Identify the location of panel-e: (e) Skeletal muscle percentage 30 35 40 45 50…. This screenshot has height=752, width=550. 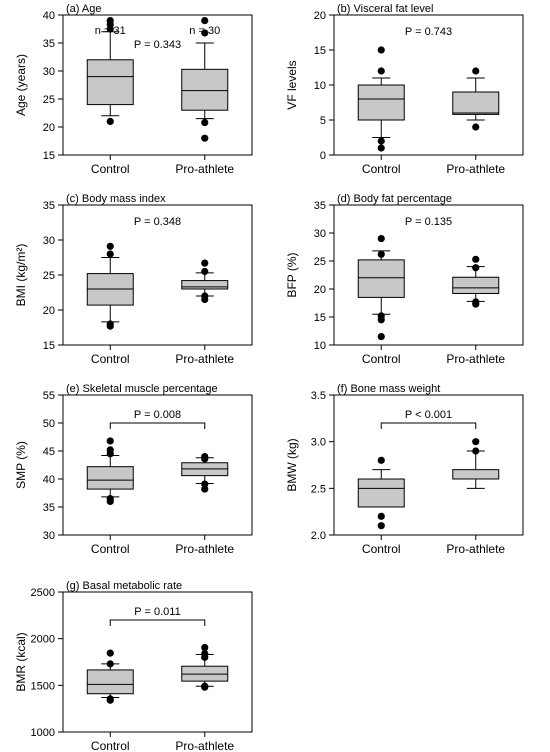
(133, 469).